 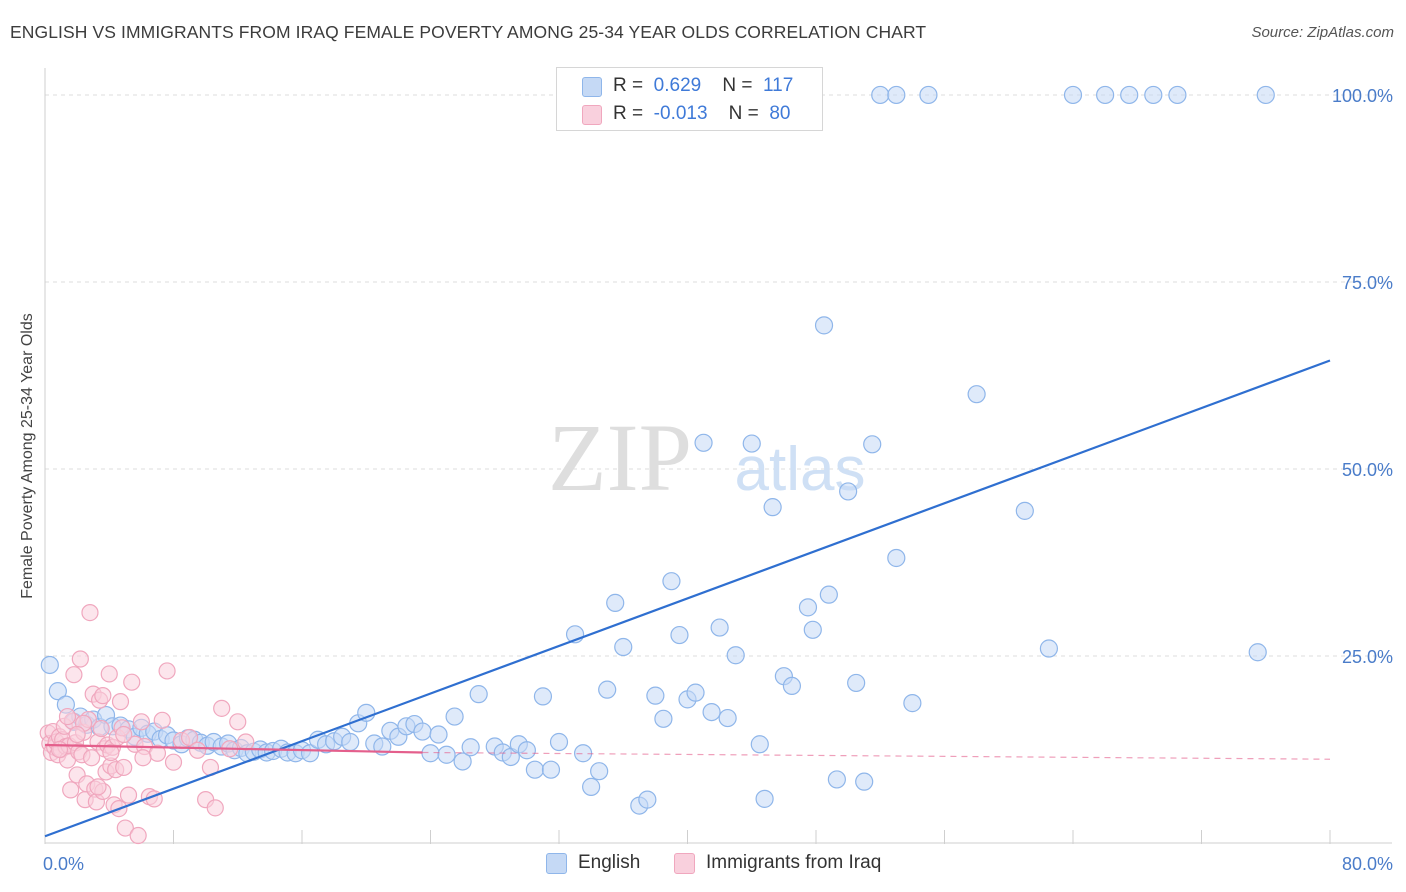 What do you see at coordinates (592, 115) in the screenshot?
I see `iraq-swatch` at bounding box center [592, 115].